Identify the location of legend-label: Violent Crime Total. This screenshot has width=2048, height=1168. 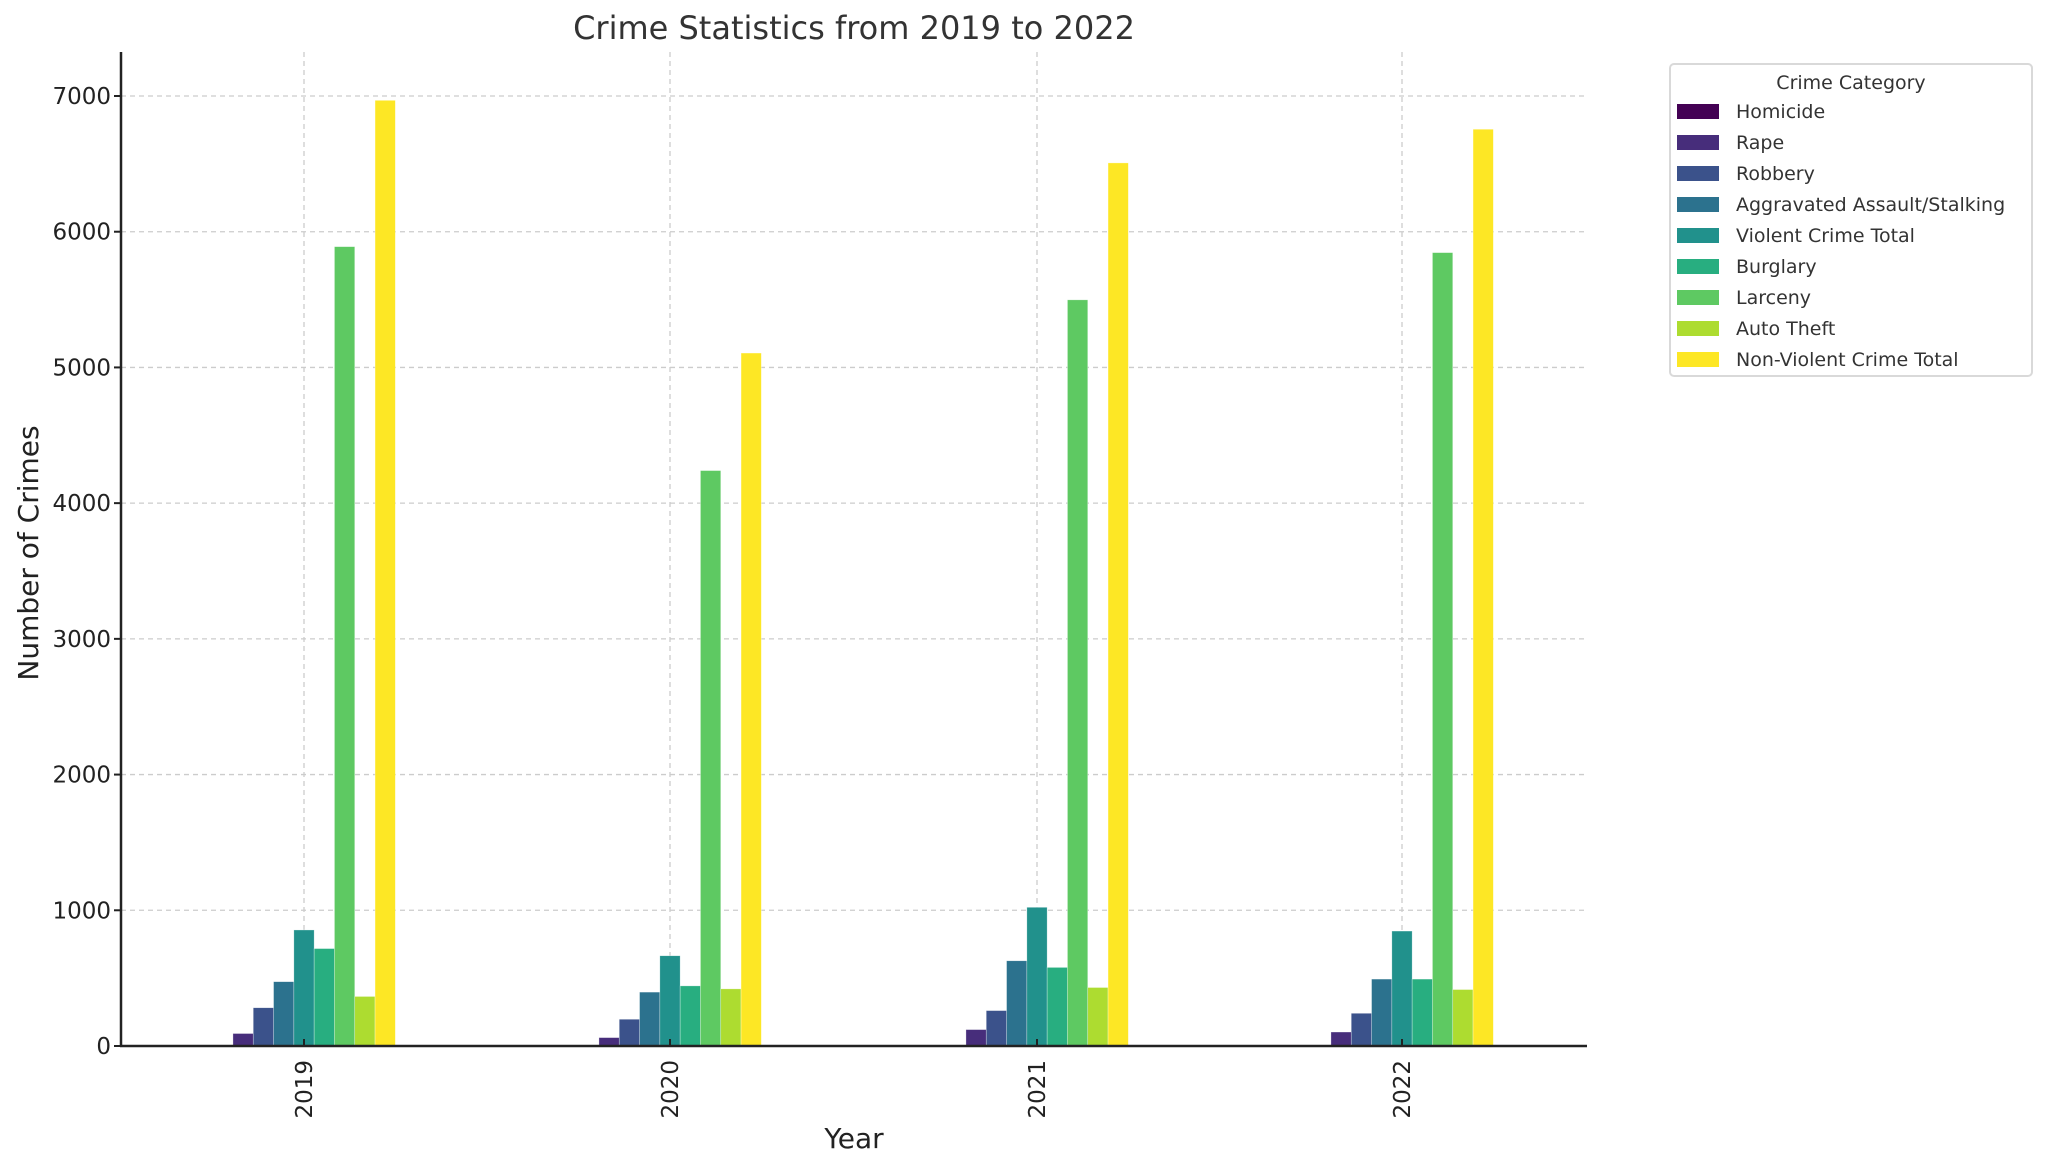
(1825, 235).